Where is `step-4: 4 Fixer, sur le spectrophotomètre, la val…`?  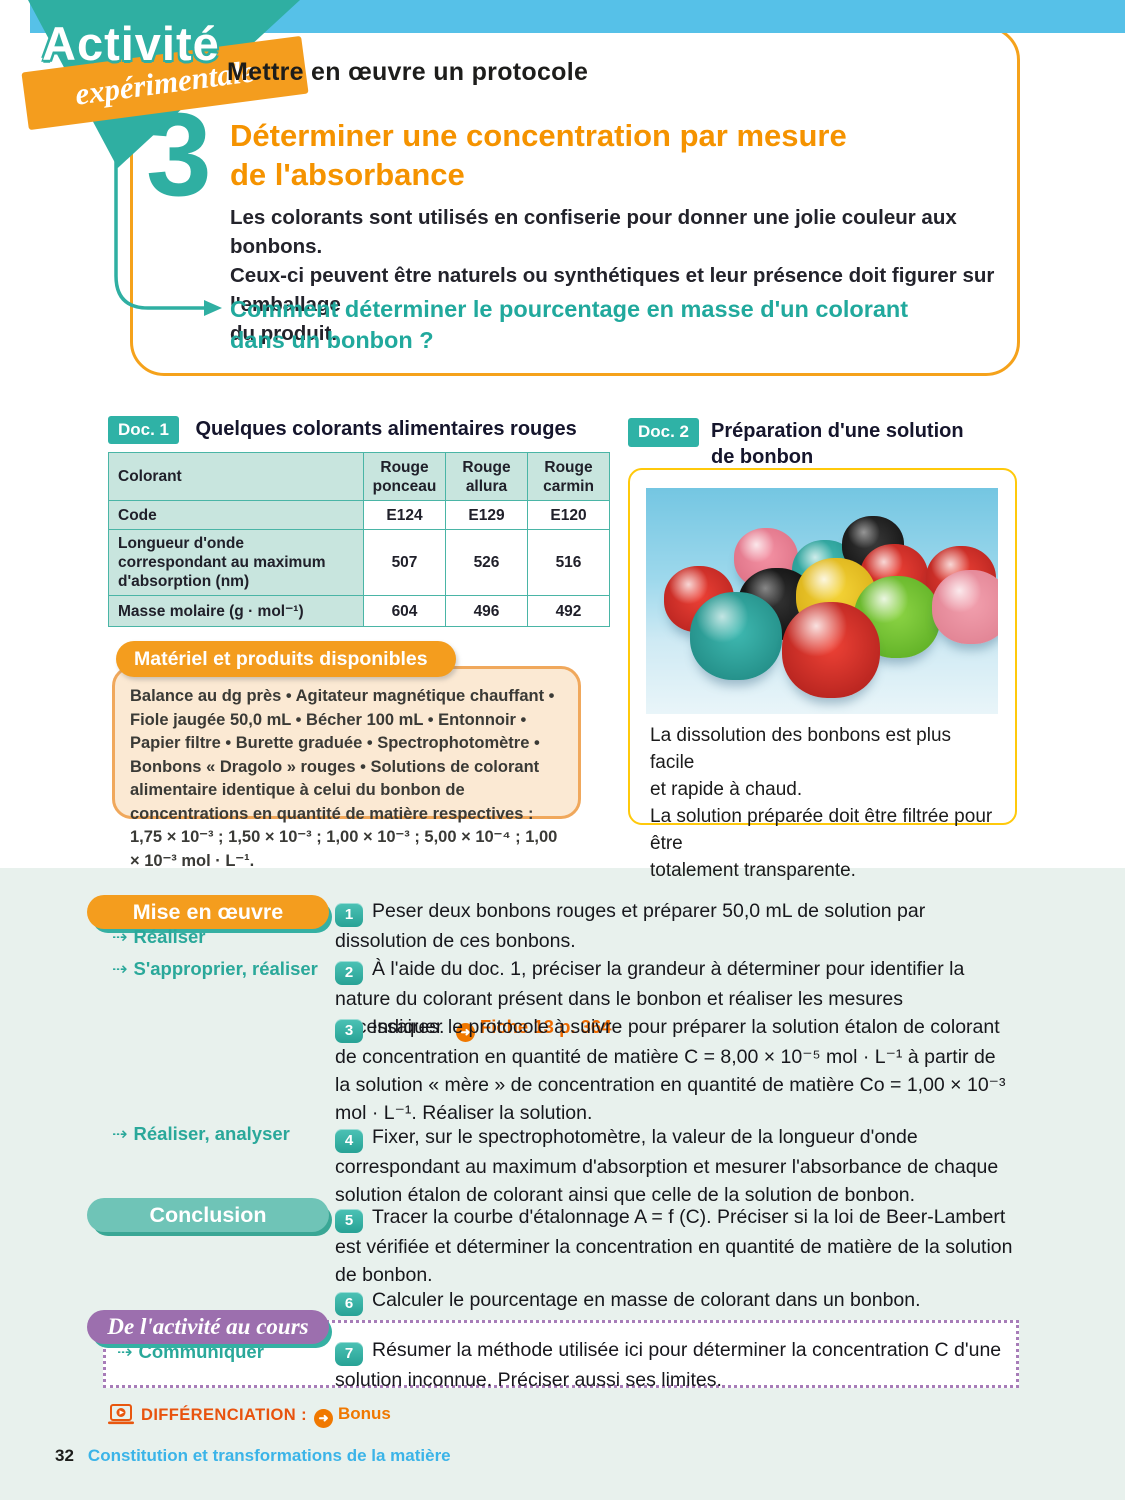
step-4: 4 Fixer, sur le spectrophotomètre, la val… is located at coordinates (667, 1166).